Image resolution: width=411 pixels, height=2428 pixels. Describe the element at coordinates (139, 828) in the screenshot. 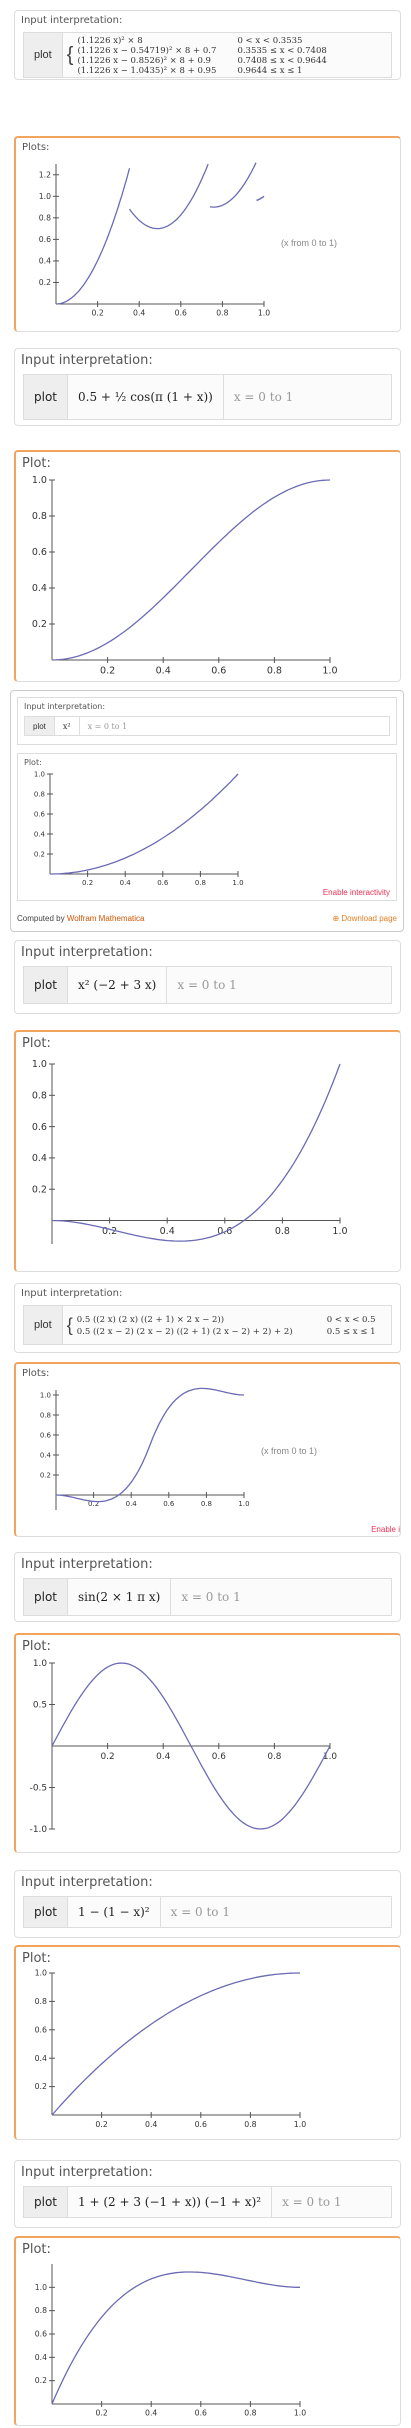

I see `chart-p3: 0.2 0.4 0.6 0.8 1.0 0.2 0.4 0.6 0.8 1.0` at that location.